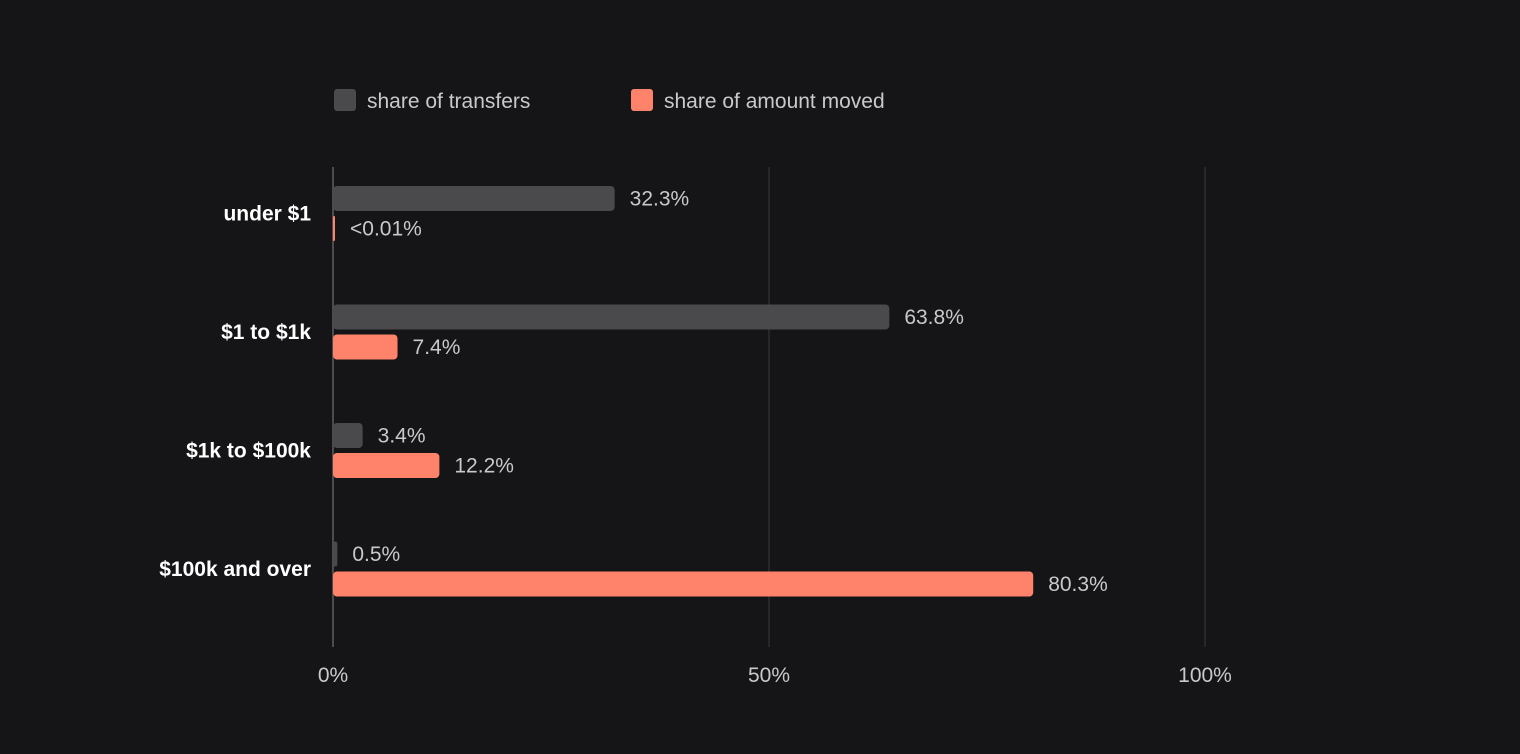  What do you see at coordinates (386, 229) in the screenshot?
I see `data-label: <0.01%` at bounding box center [386, 229].